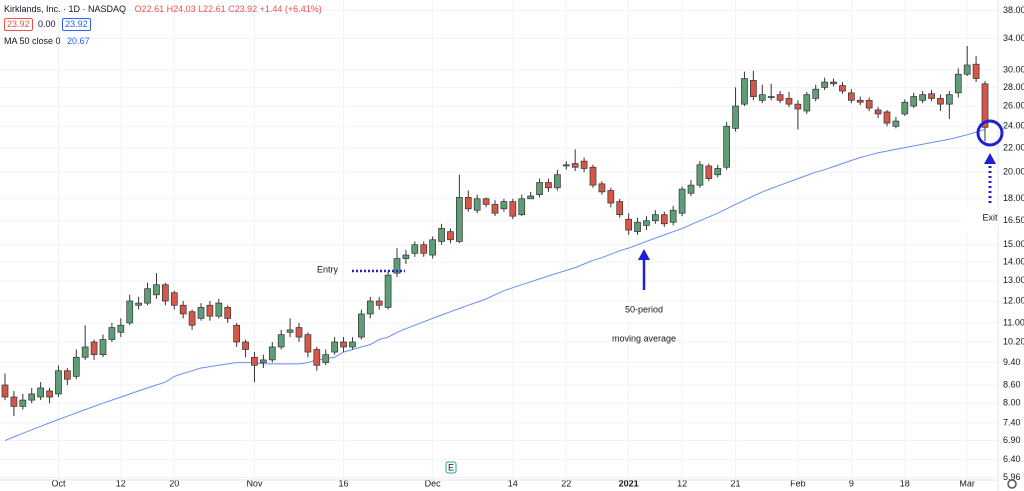  Describe the element at coordinates (1013, 148) in the screenshot. I see `y-tick-label: 22.00` at that location.